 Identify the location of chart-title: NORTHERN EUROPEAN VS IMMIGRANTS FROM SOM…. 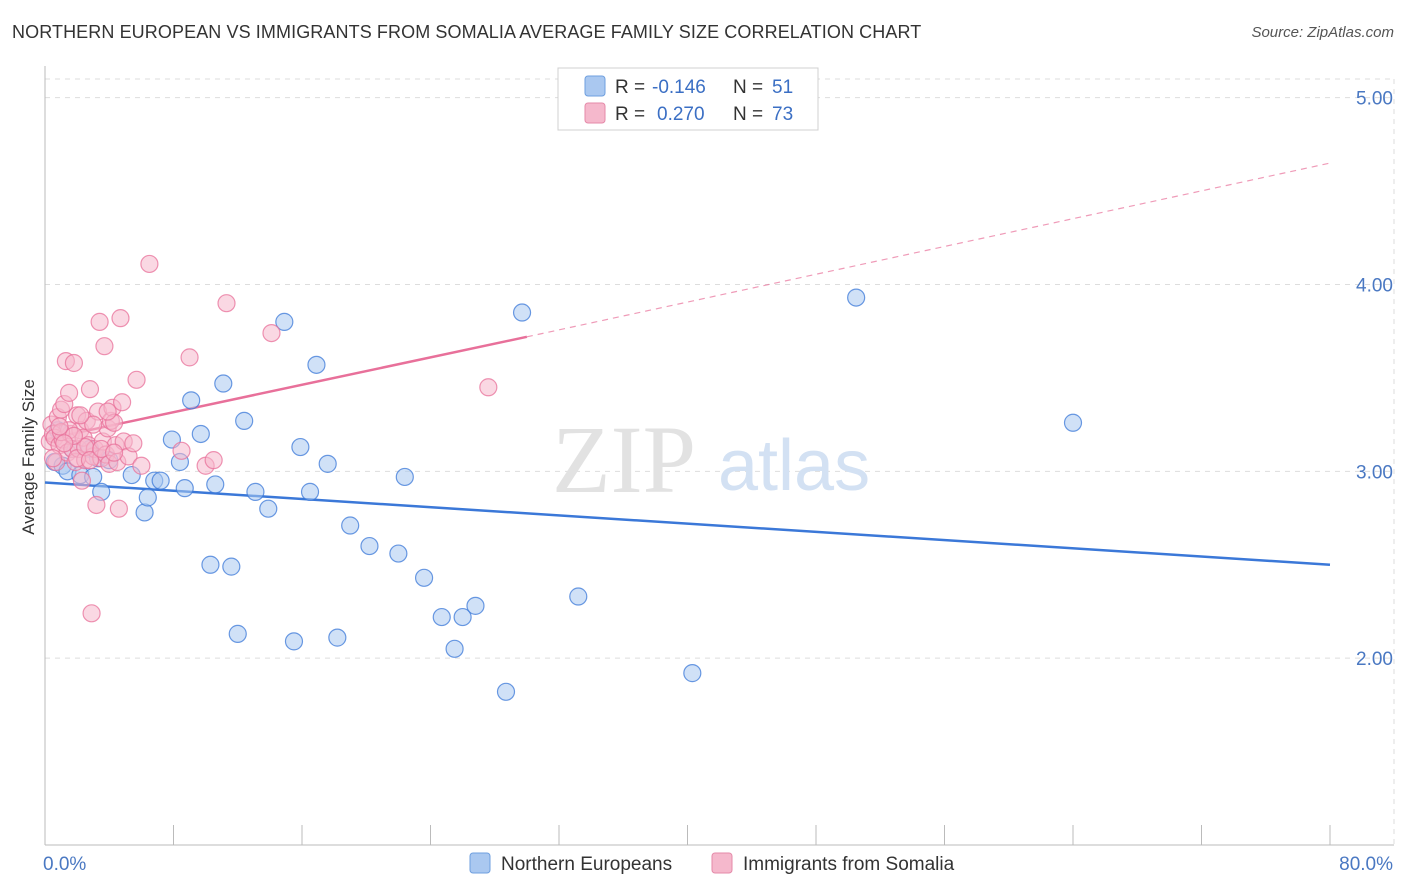
(467, 32).